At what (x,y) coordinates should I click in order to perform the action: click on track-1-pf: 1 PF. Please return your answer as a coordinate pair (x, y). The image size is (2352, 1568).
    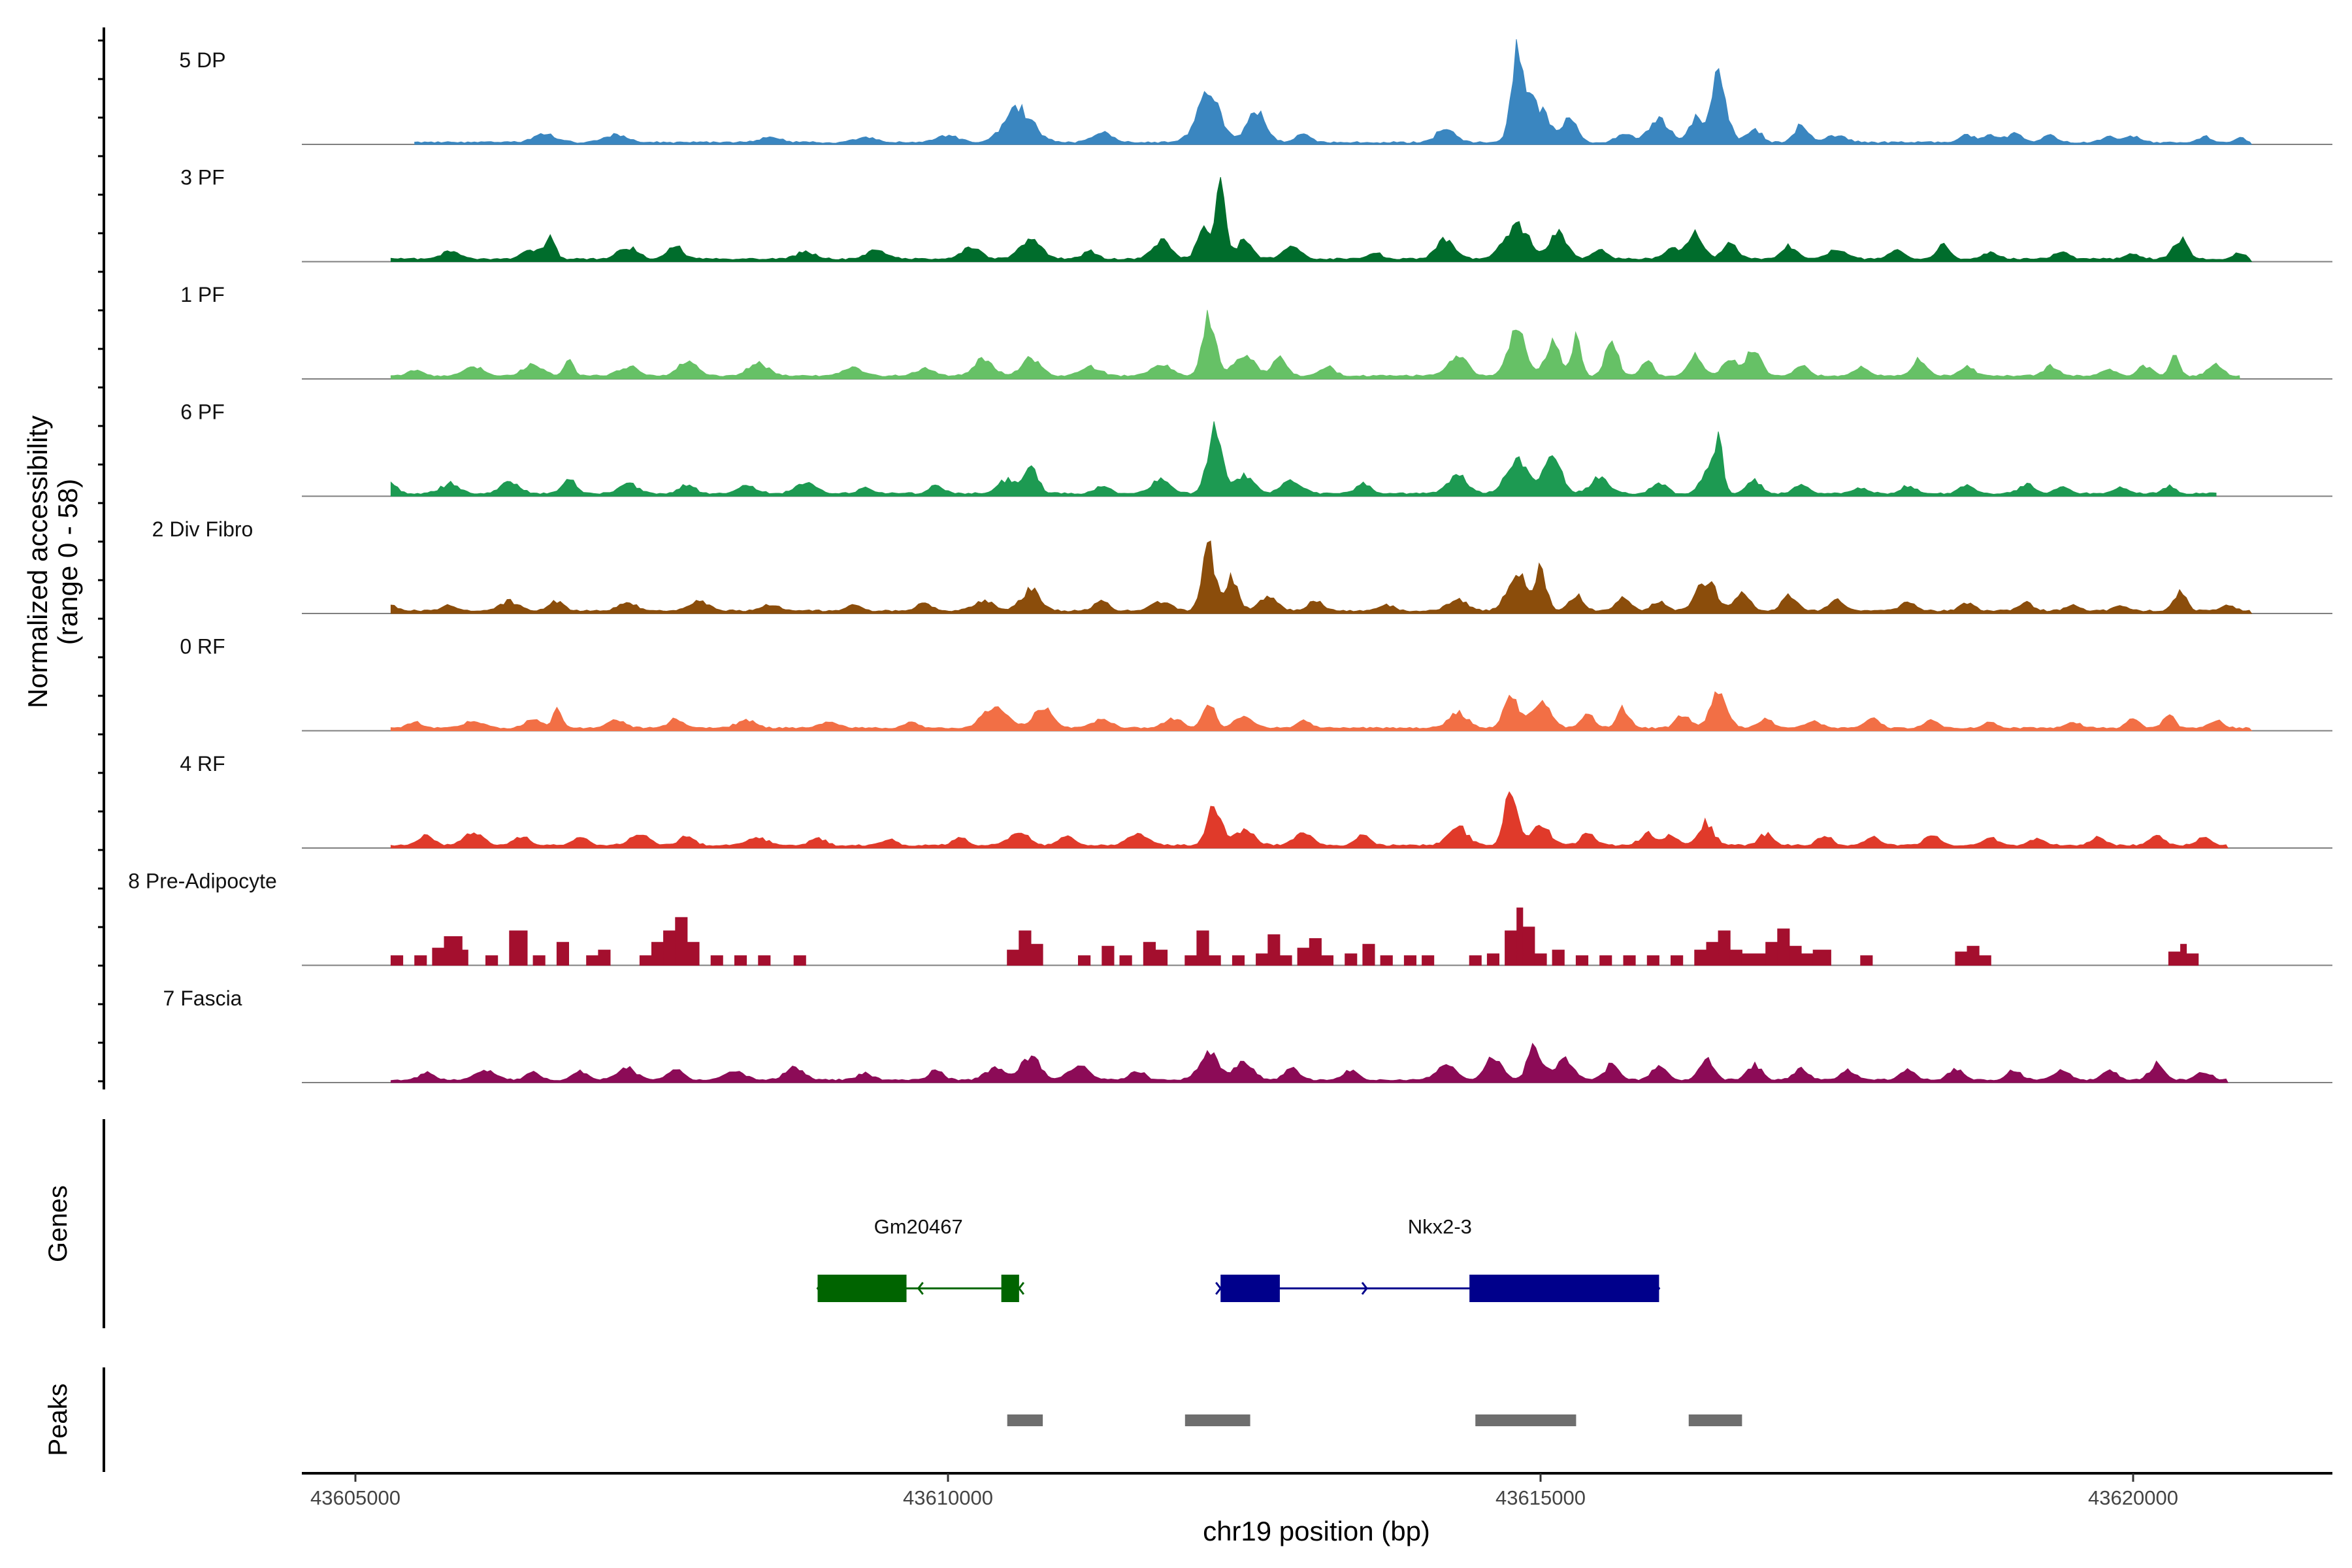
    Looking at the image, I should click on (1256, 331).